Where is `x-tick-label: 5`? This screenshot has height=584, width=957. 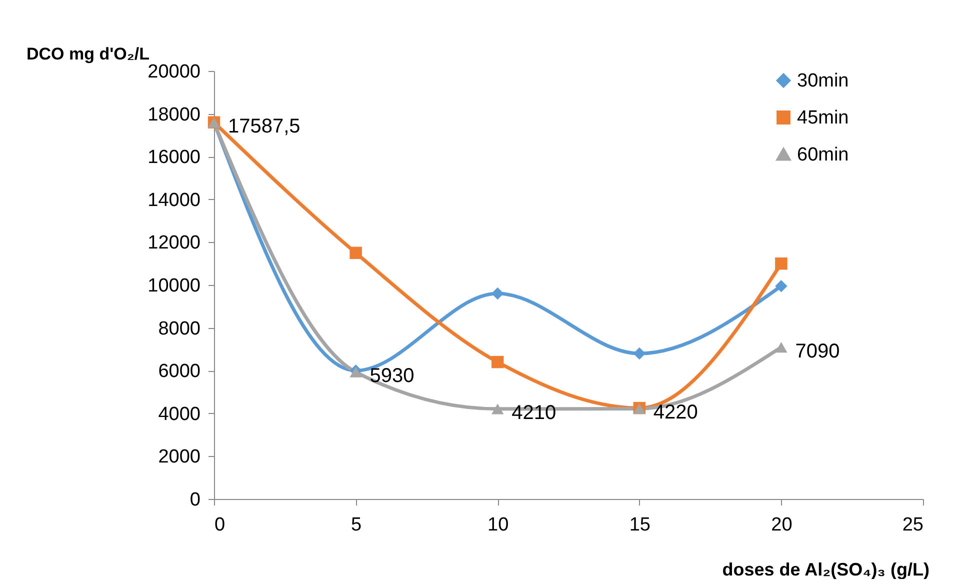
x-tick-label: 5 is located at coordinates (356, 525).